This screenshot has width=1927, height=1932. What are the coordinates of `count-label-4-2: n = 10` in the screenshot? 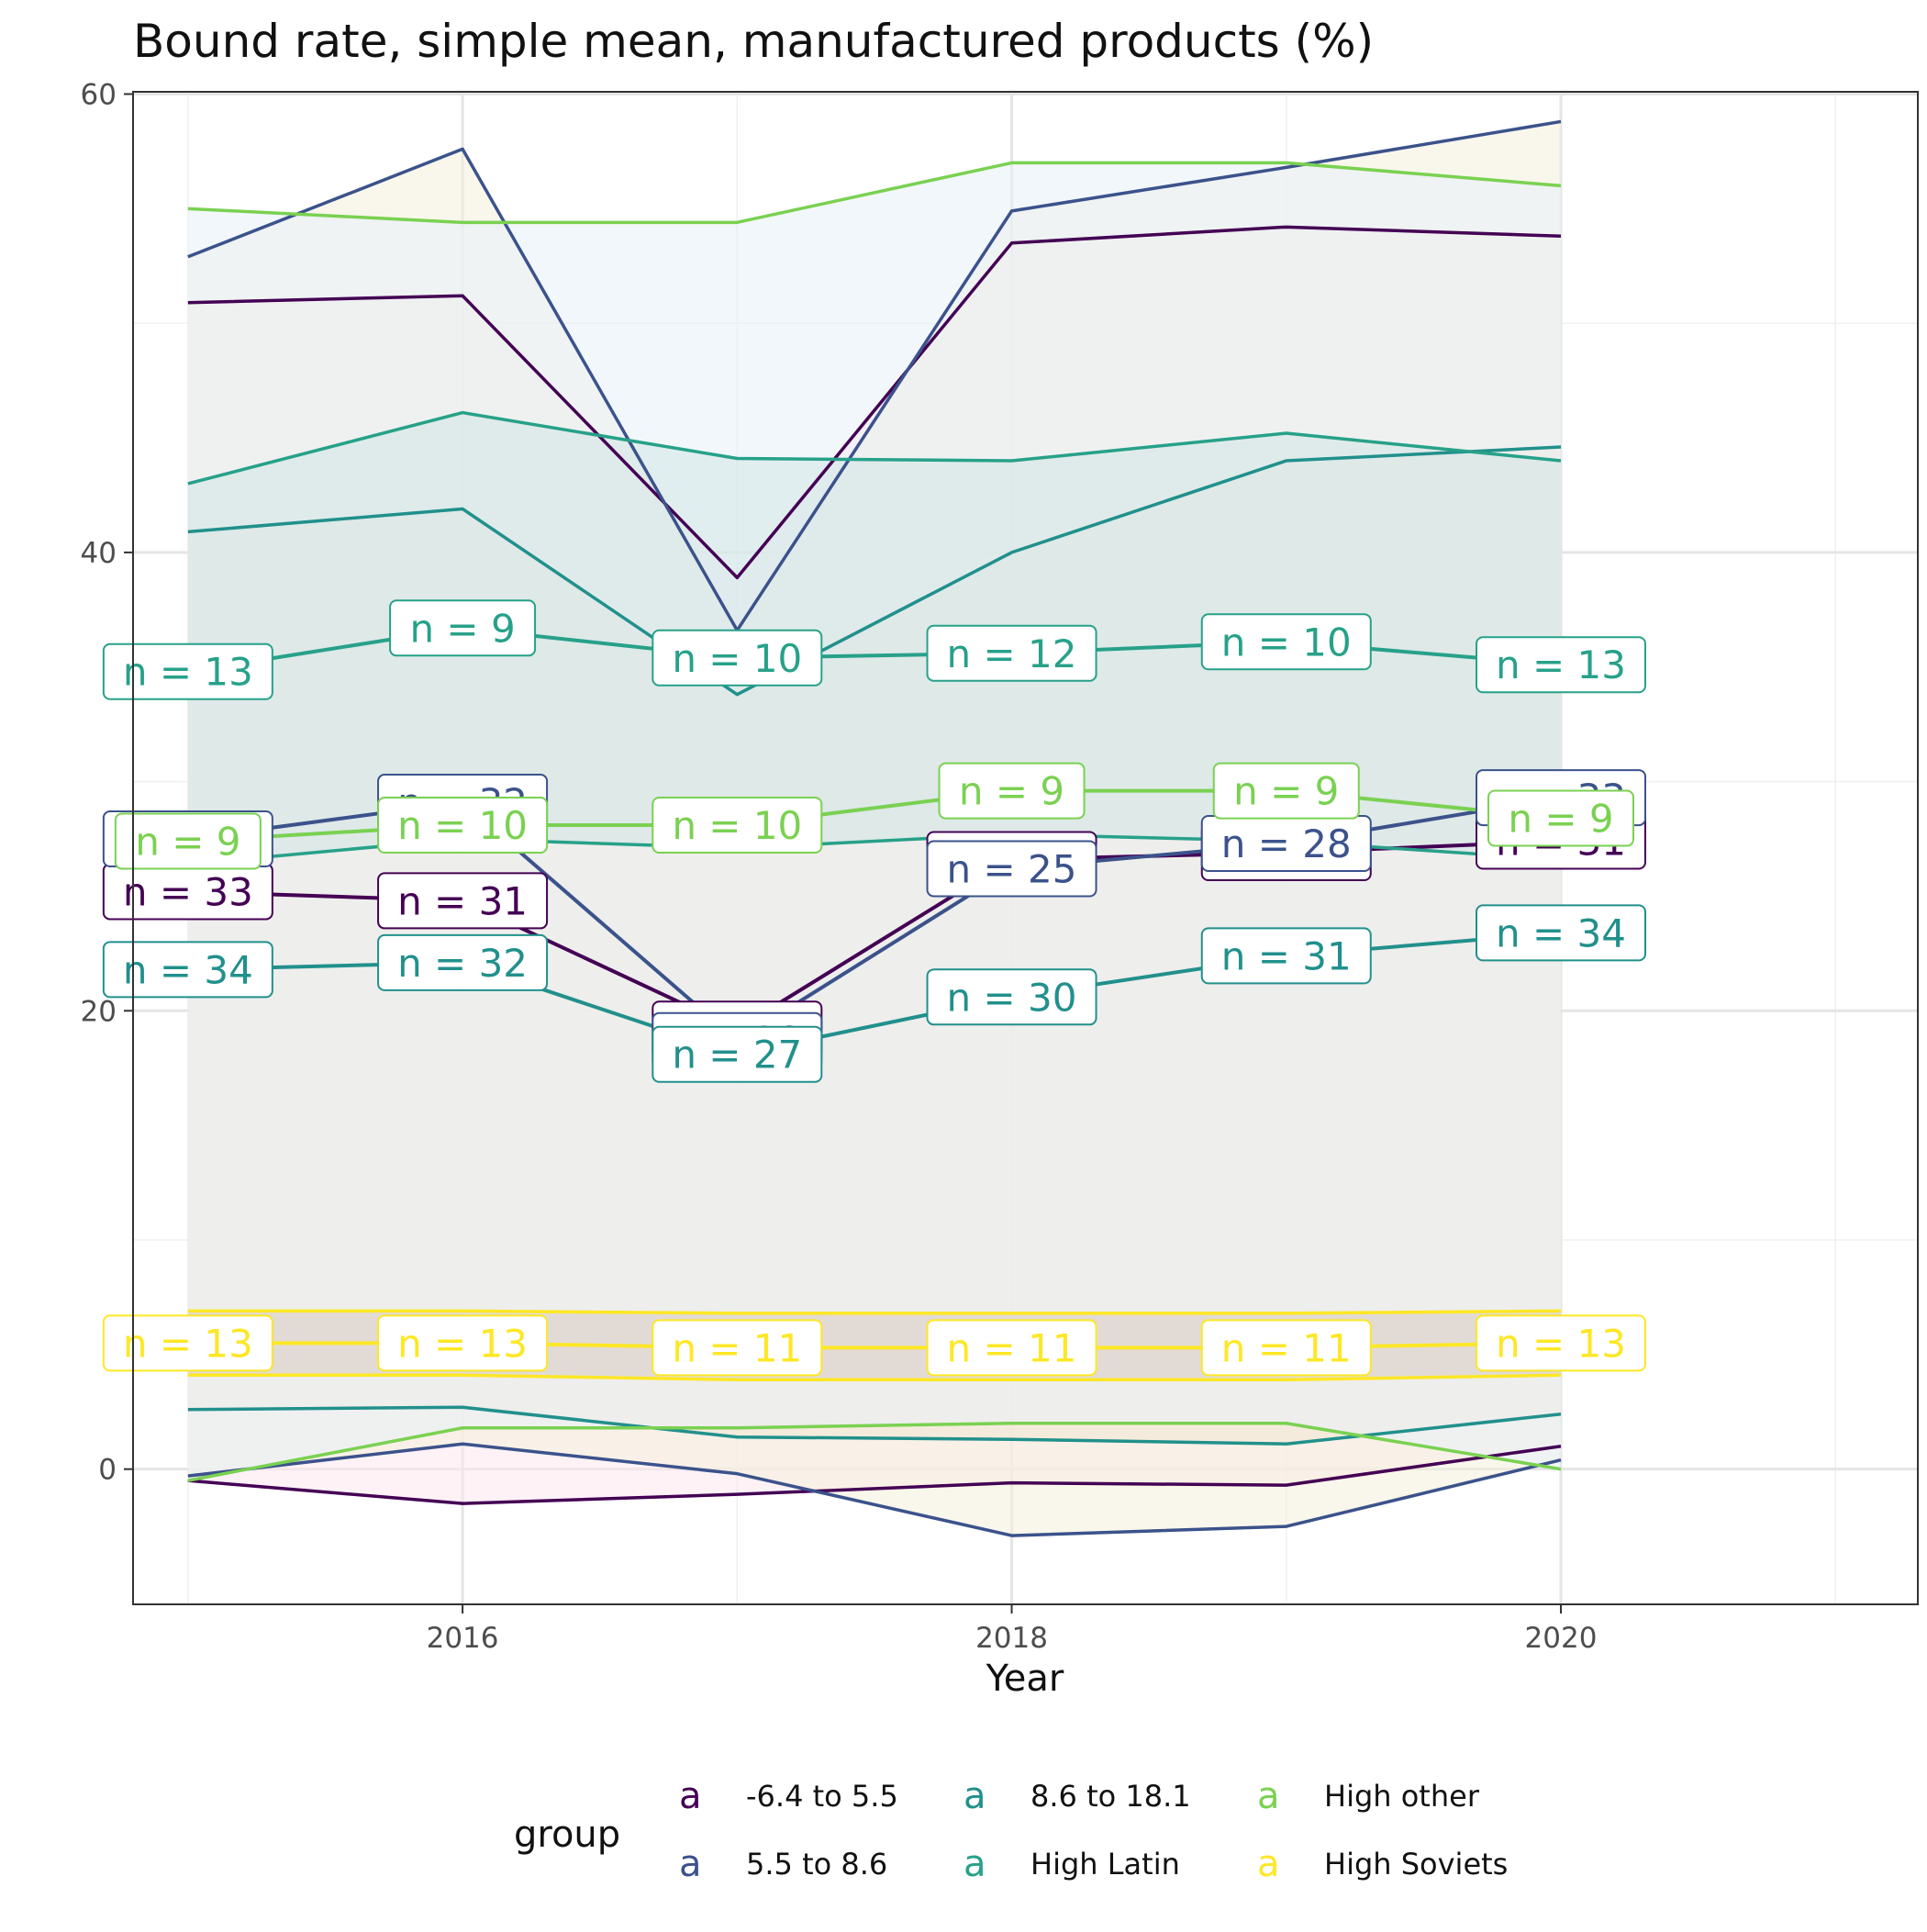 It's located at (737, 825).